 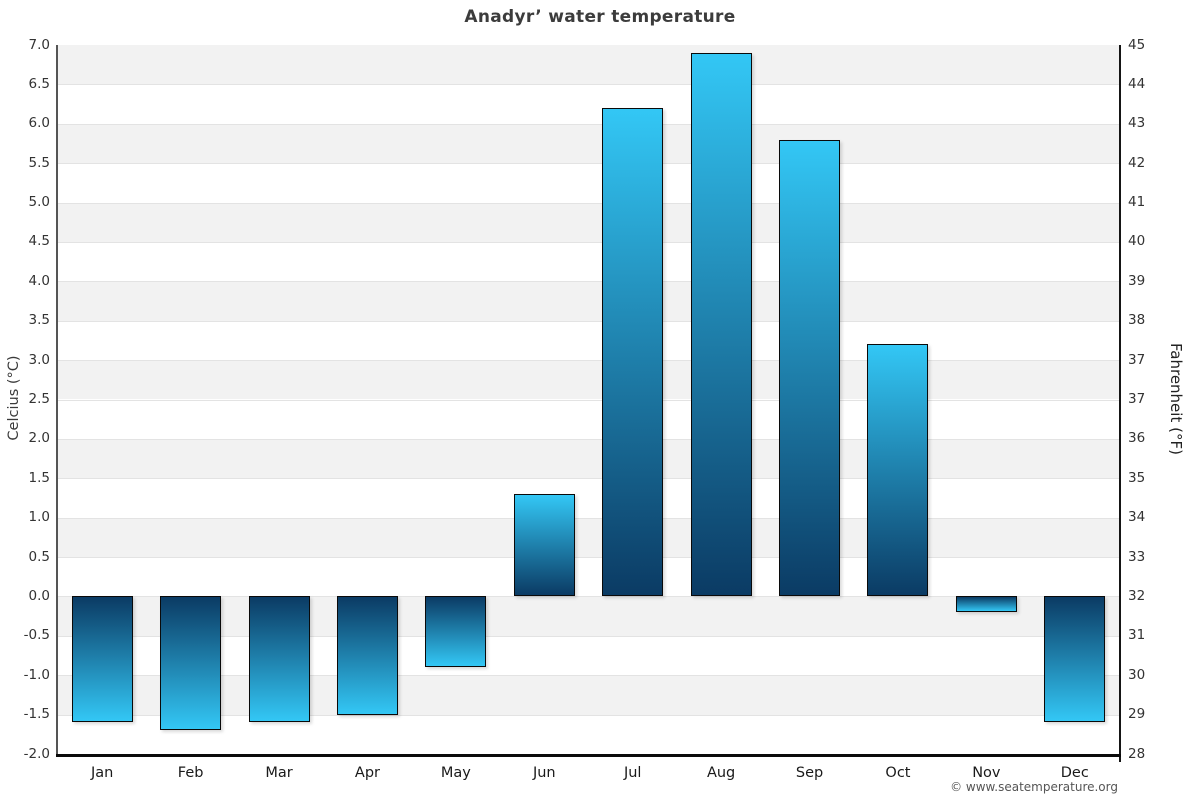 I want to click on y-axis-line-right, so click(x=1120, y=403).